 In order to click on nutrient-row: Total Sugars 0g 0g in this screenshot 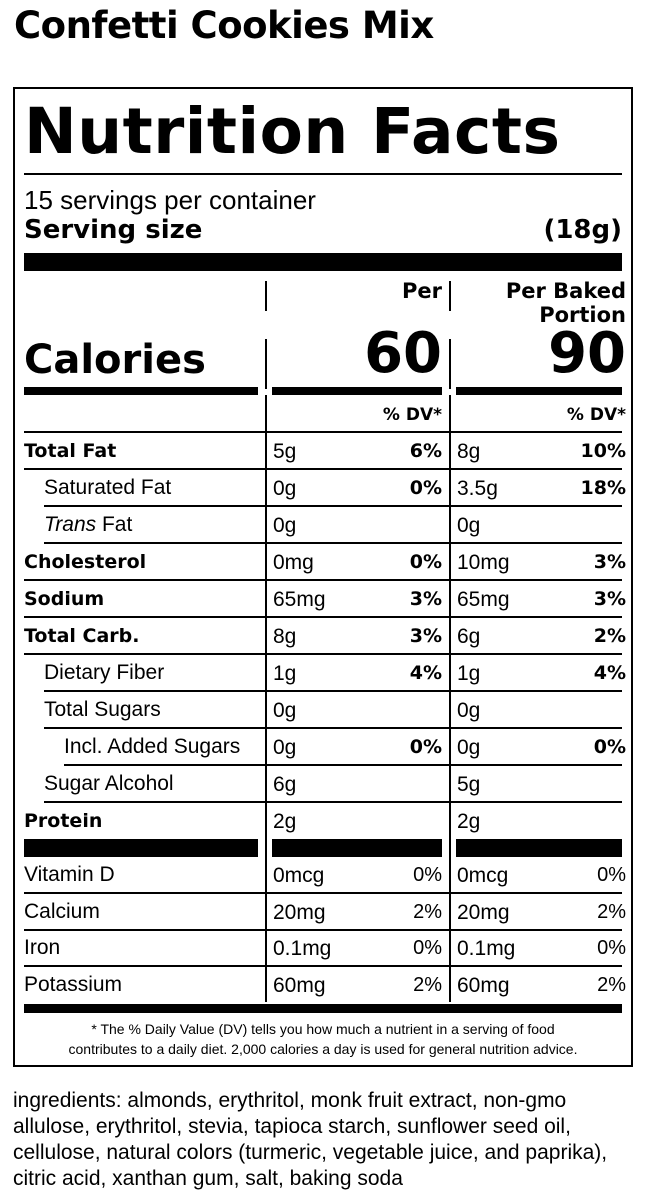, I will do `click(323, 710)`.